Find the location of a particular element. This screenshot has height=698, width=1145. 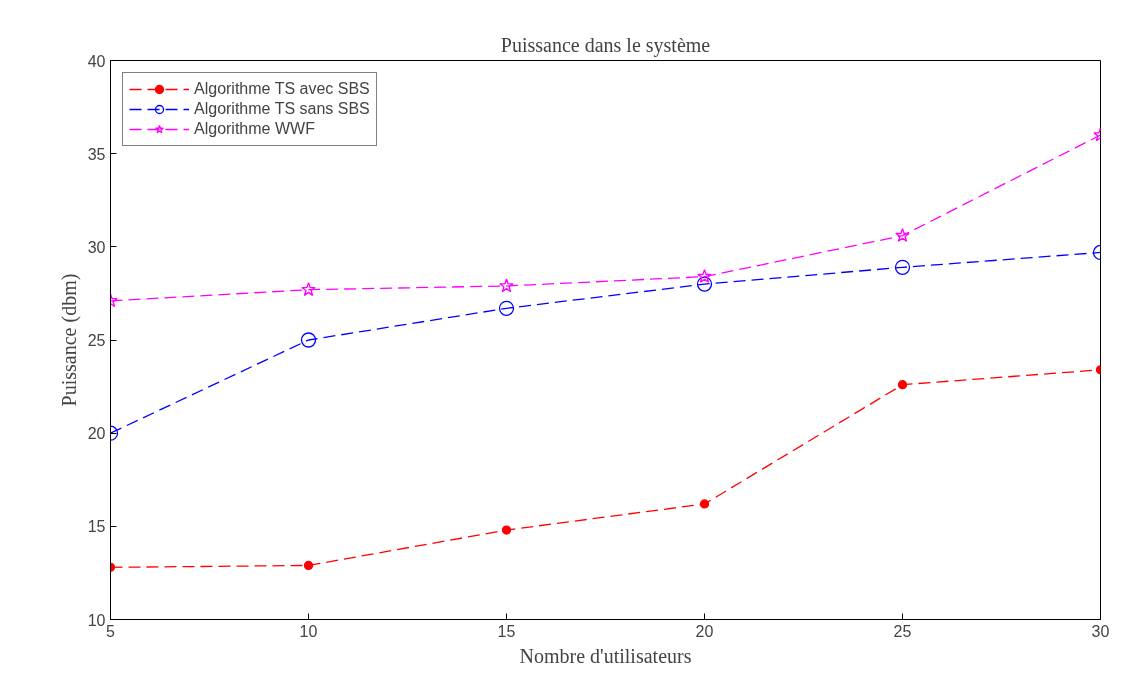

y-axis-title: Puissance (dbm) is located at coordinates (69, 340).